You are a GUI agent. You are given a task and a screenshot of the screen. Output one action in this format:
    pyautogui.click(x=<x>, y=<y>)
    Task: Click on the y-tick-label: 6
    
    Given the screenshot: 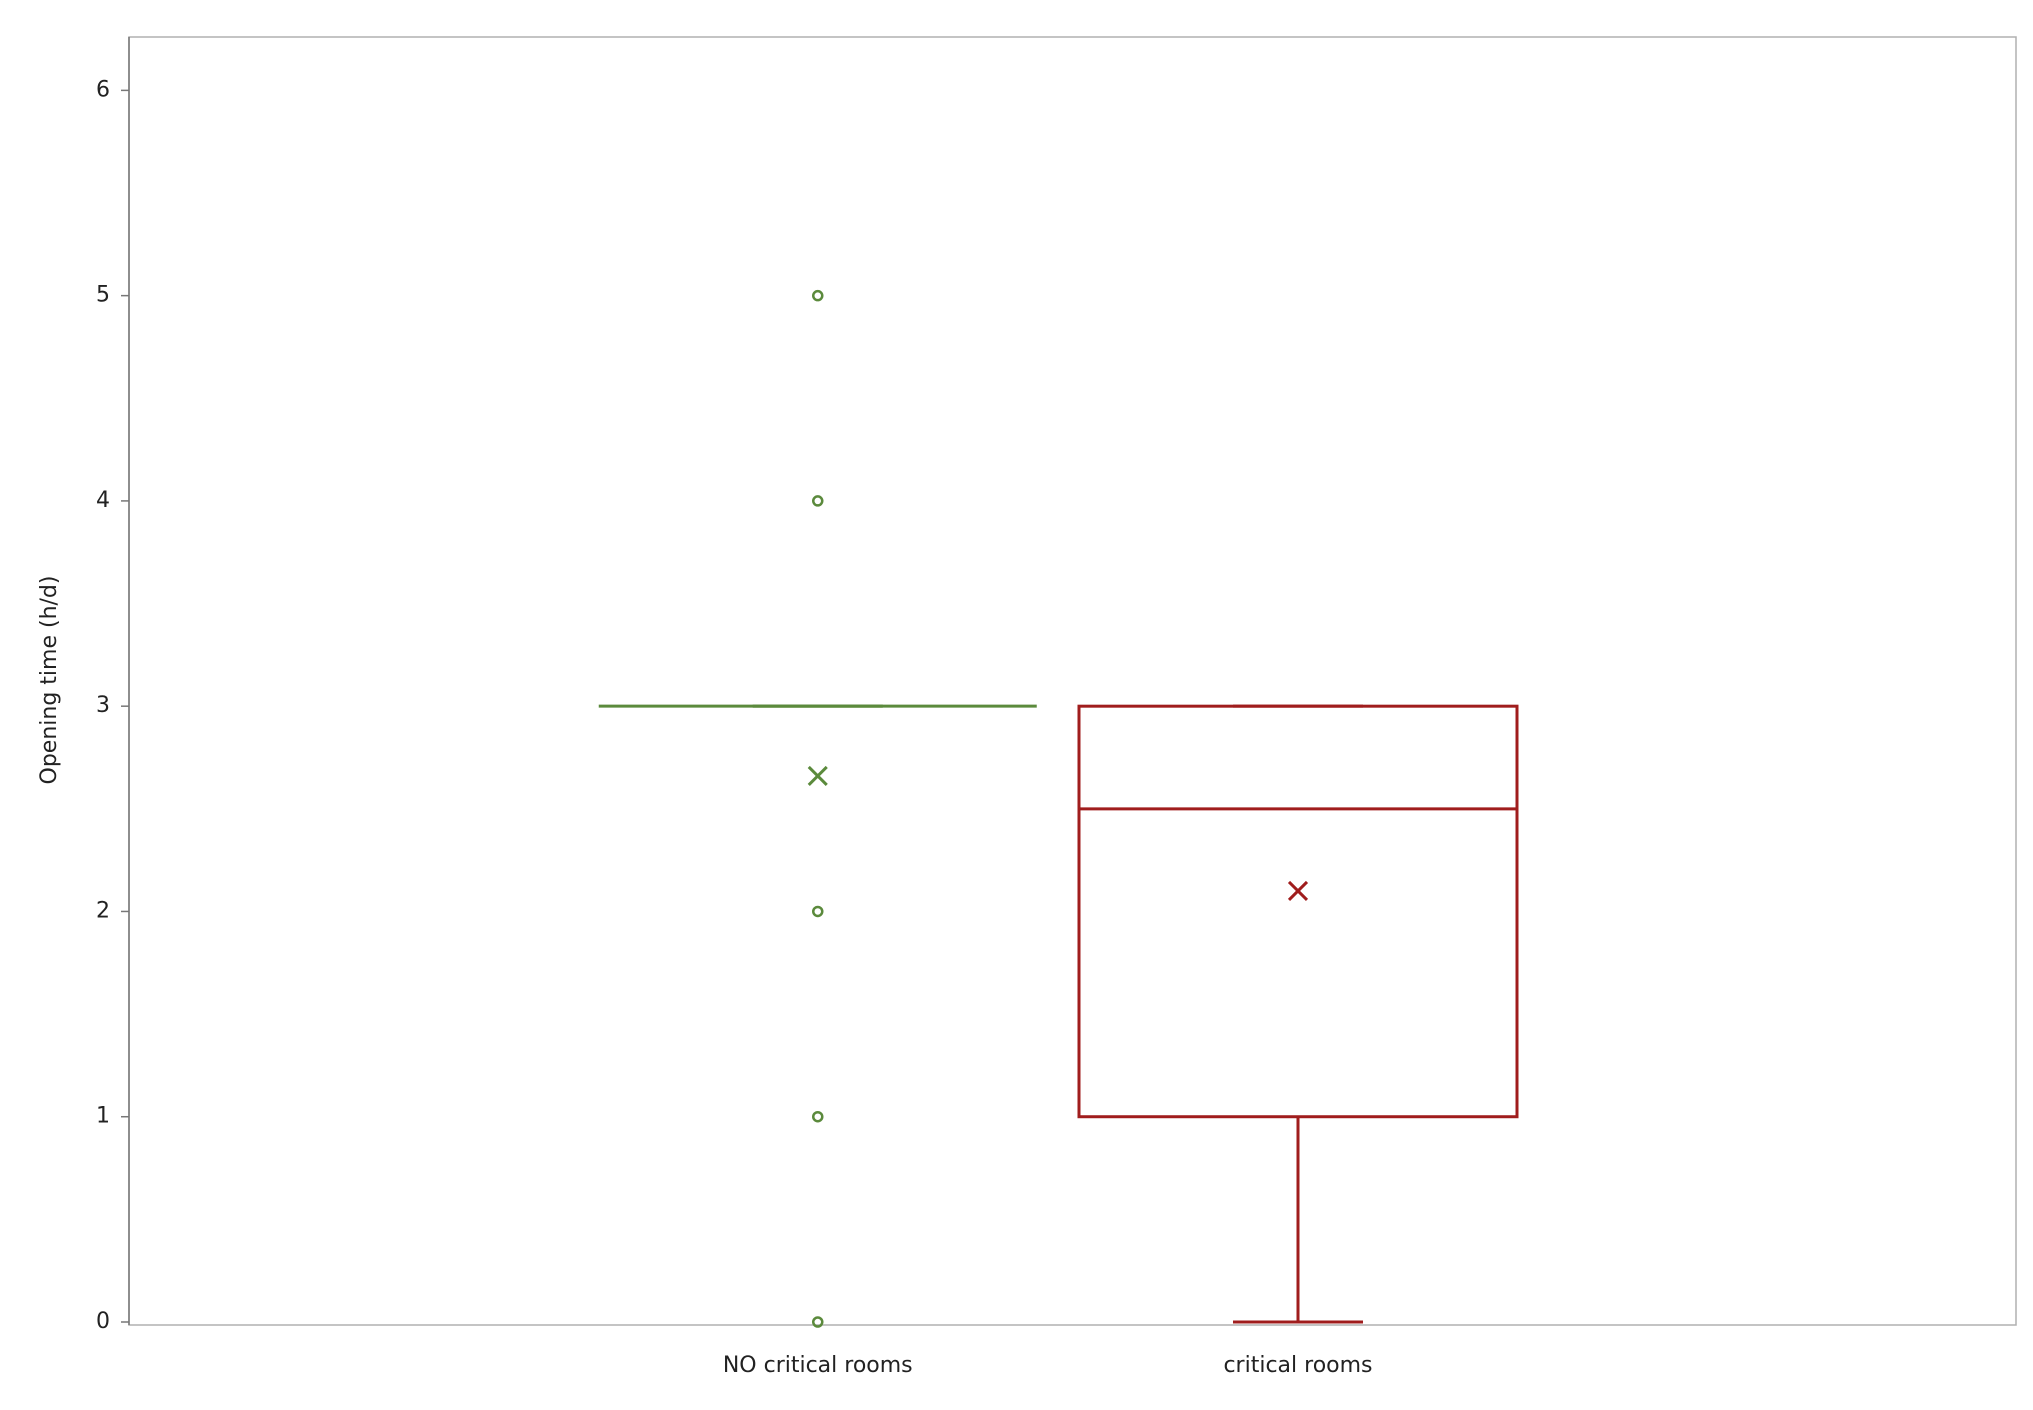 What is the action you would take?
    pyautogui.click(x=103, y=89)
    